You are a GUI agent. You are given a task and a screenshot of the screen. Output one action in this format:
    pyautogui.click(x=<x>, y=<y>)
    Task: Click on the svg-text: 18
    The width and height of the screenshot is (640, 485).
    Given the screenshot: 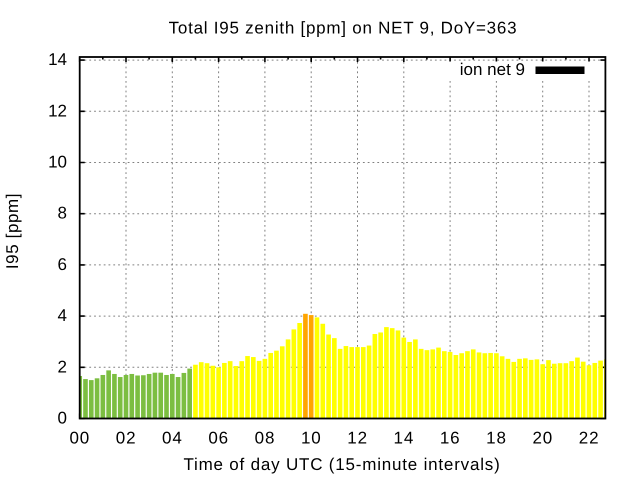 What is the action you would take?
    pyautogui.click(x=496, y=438)
    